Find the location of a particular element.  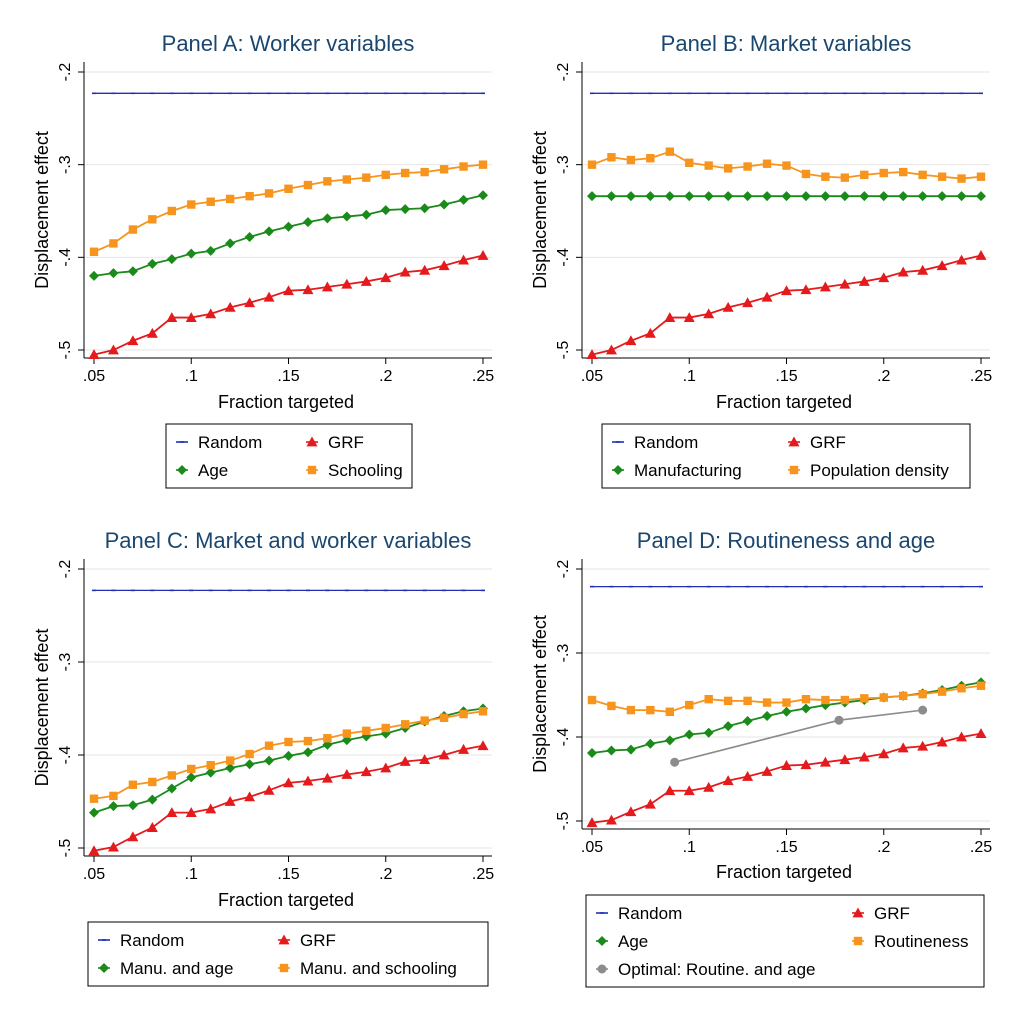

series-routineness is located at coordinates (786, 698).